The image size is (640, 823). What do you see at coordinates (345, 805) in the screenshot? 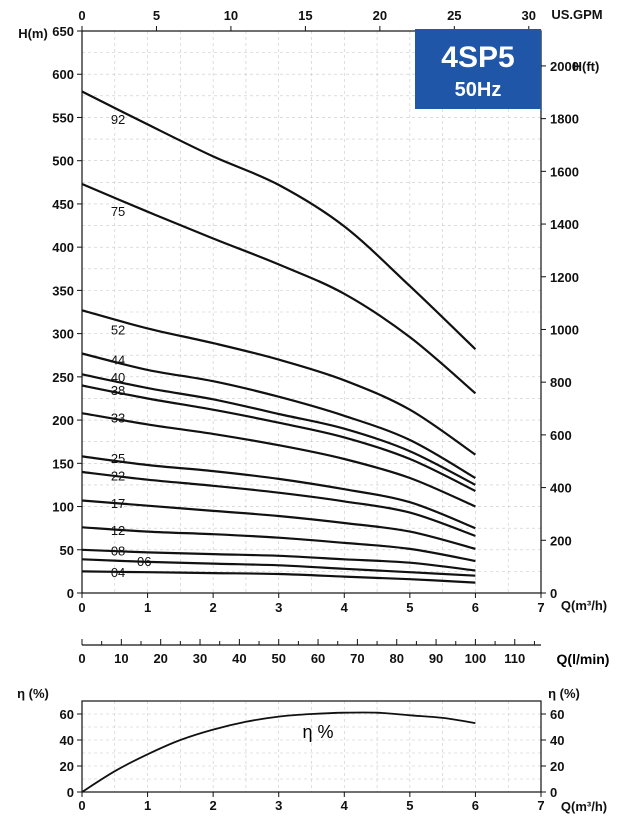
I see `eff-x-tick-label: 4` at bounding box center [345, 805].